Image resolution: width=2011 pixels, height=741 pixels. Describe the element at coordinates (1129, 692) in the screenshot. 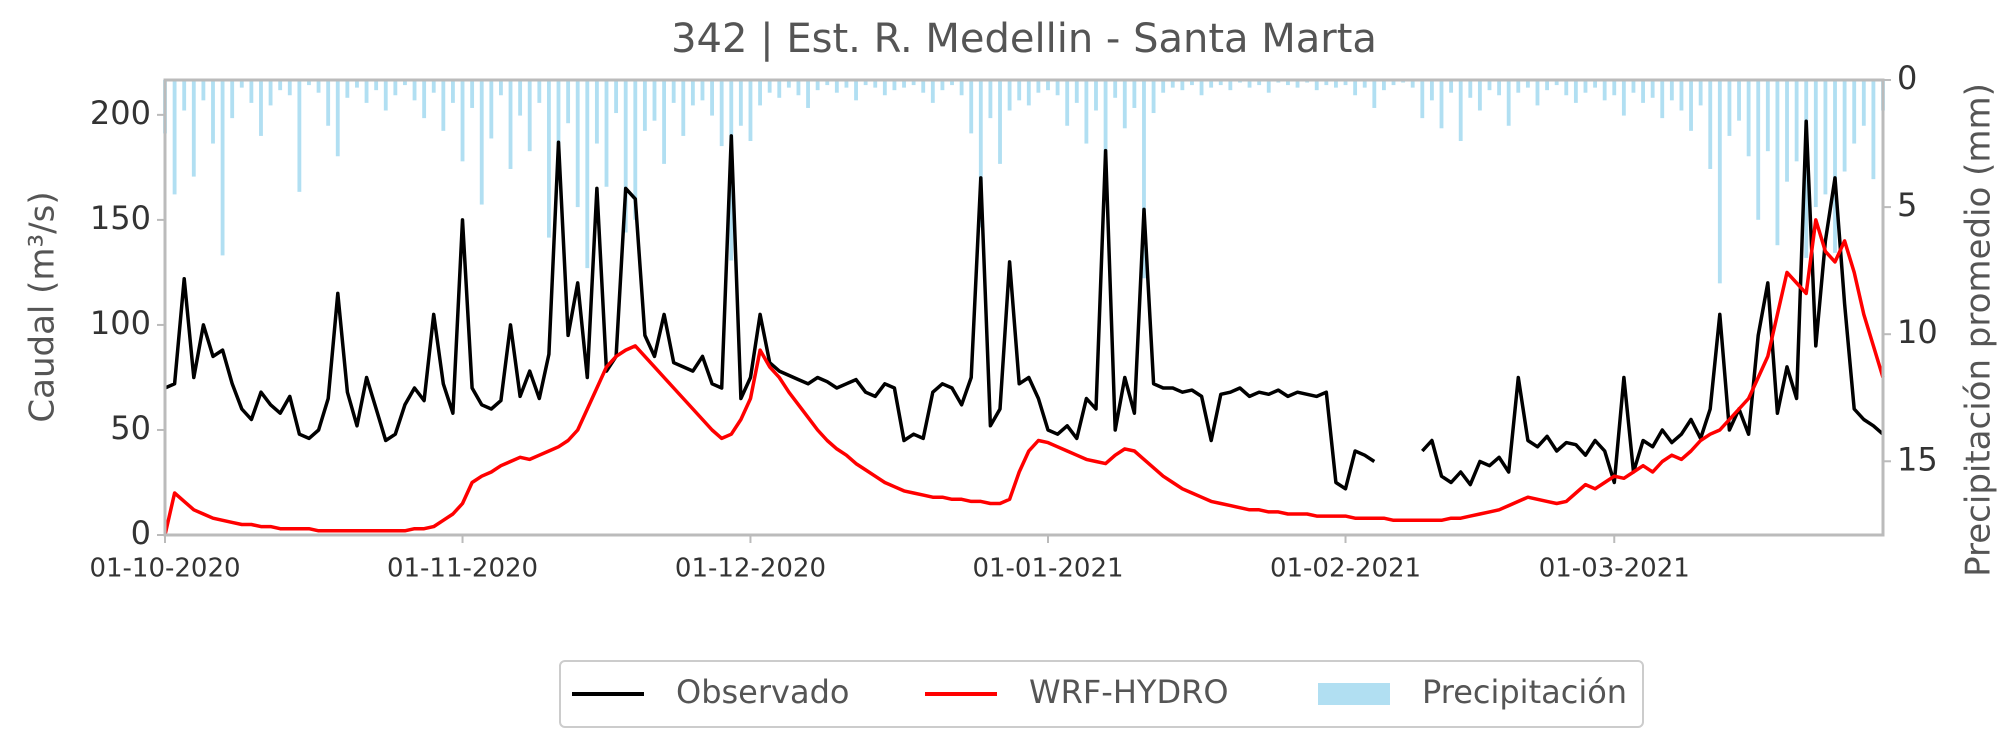

I see `legend-label: WRF-HYDRO` at that location.